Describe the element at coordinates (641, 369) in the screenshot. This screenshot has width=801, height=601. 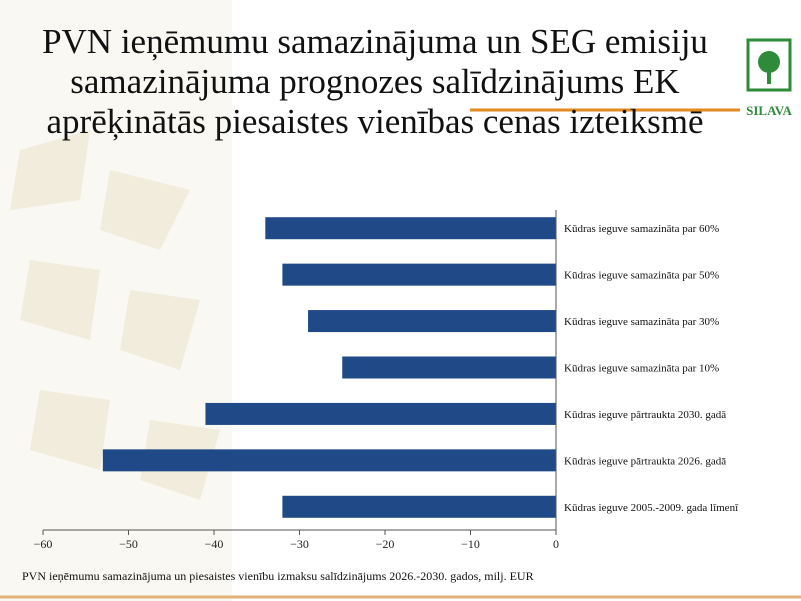
I see `category-label: Kūdras ieguve samazināta par 10%` at that location.